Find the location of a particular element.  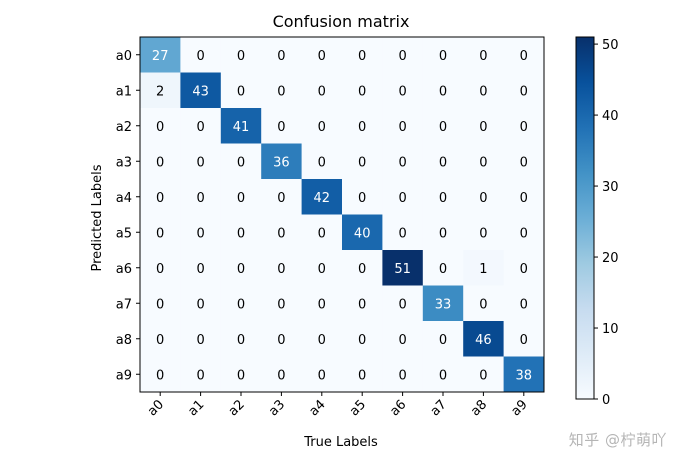

cell-value-label: 1 is located at coordinates (483, 269).